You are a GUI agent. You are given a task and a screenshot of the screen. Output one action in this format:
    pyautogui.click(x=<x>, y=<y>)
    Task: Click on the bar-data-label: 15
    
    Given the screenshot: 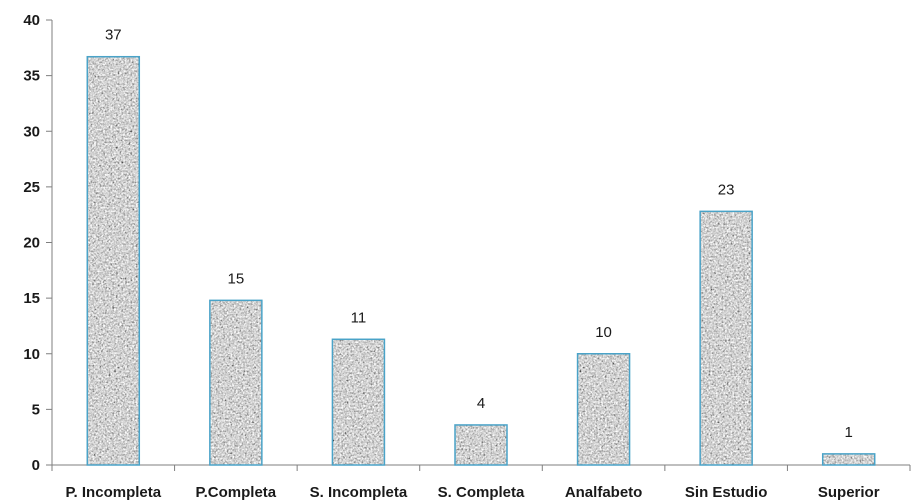 What is the action you would take?
    pyautogui.click(x=236, y=278)
    